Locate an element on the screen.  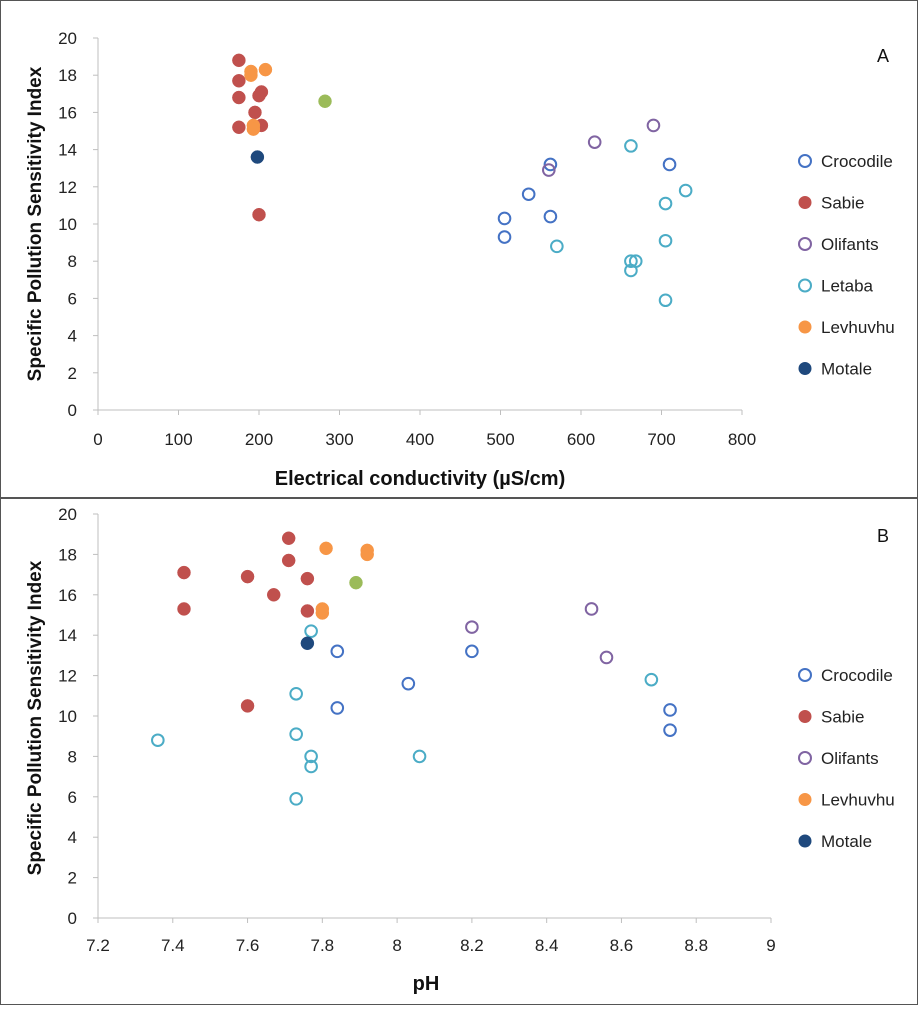
legend-marker-letaba is located at coordinates (805, 285).